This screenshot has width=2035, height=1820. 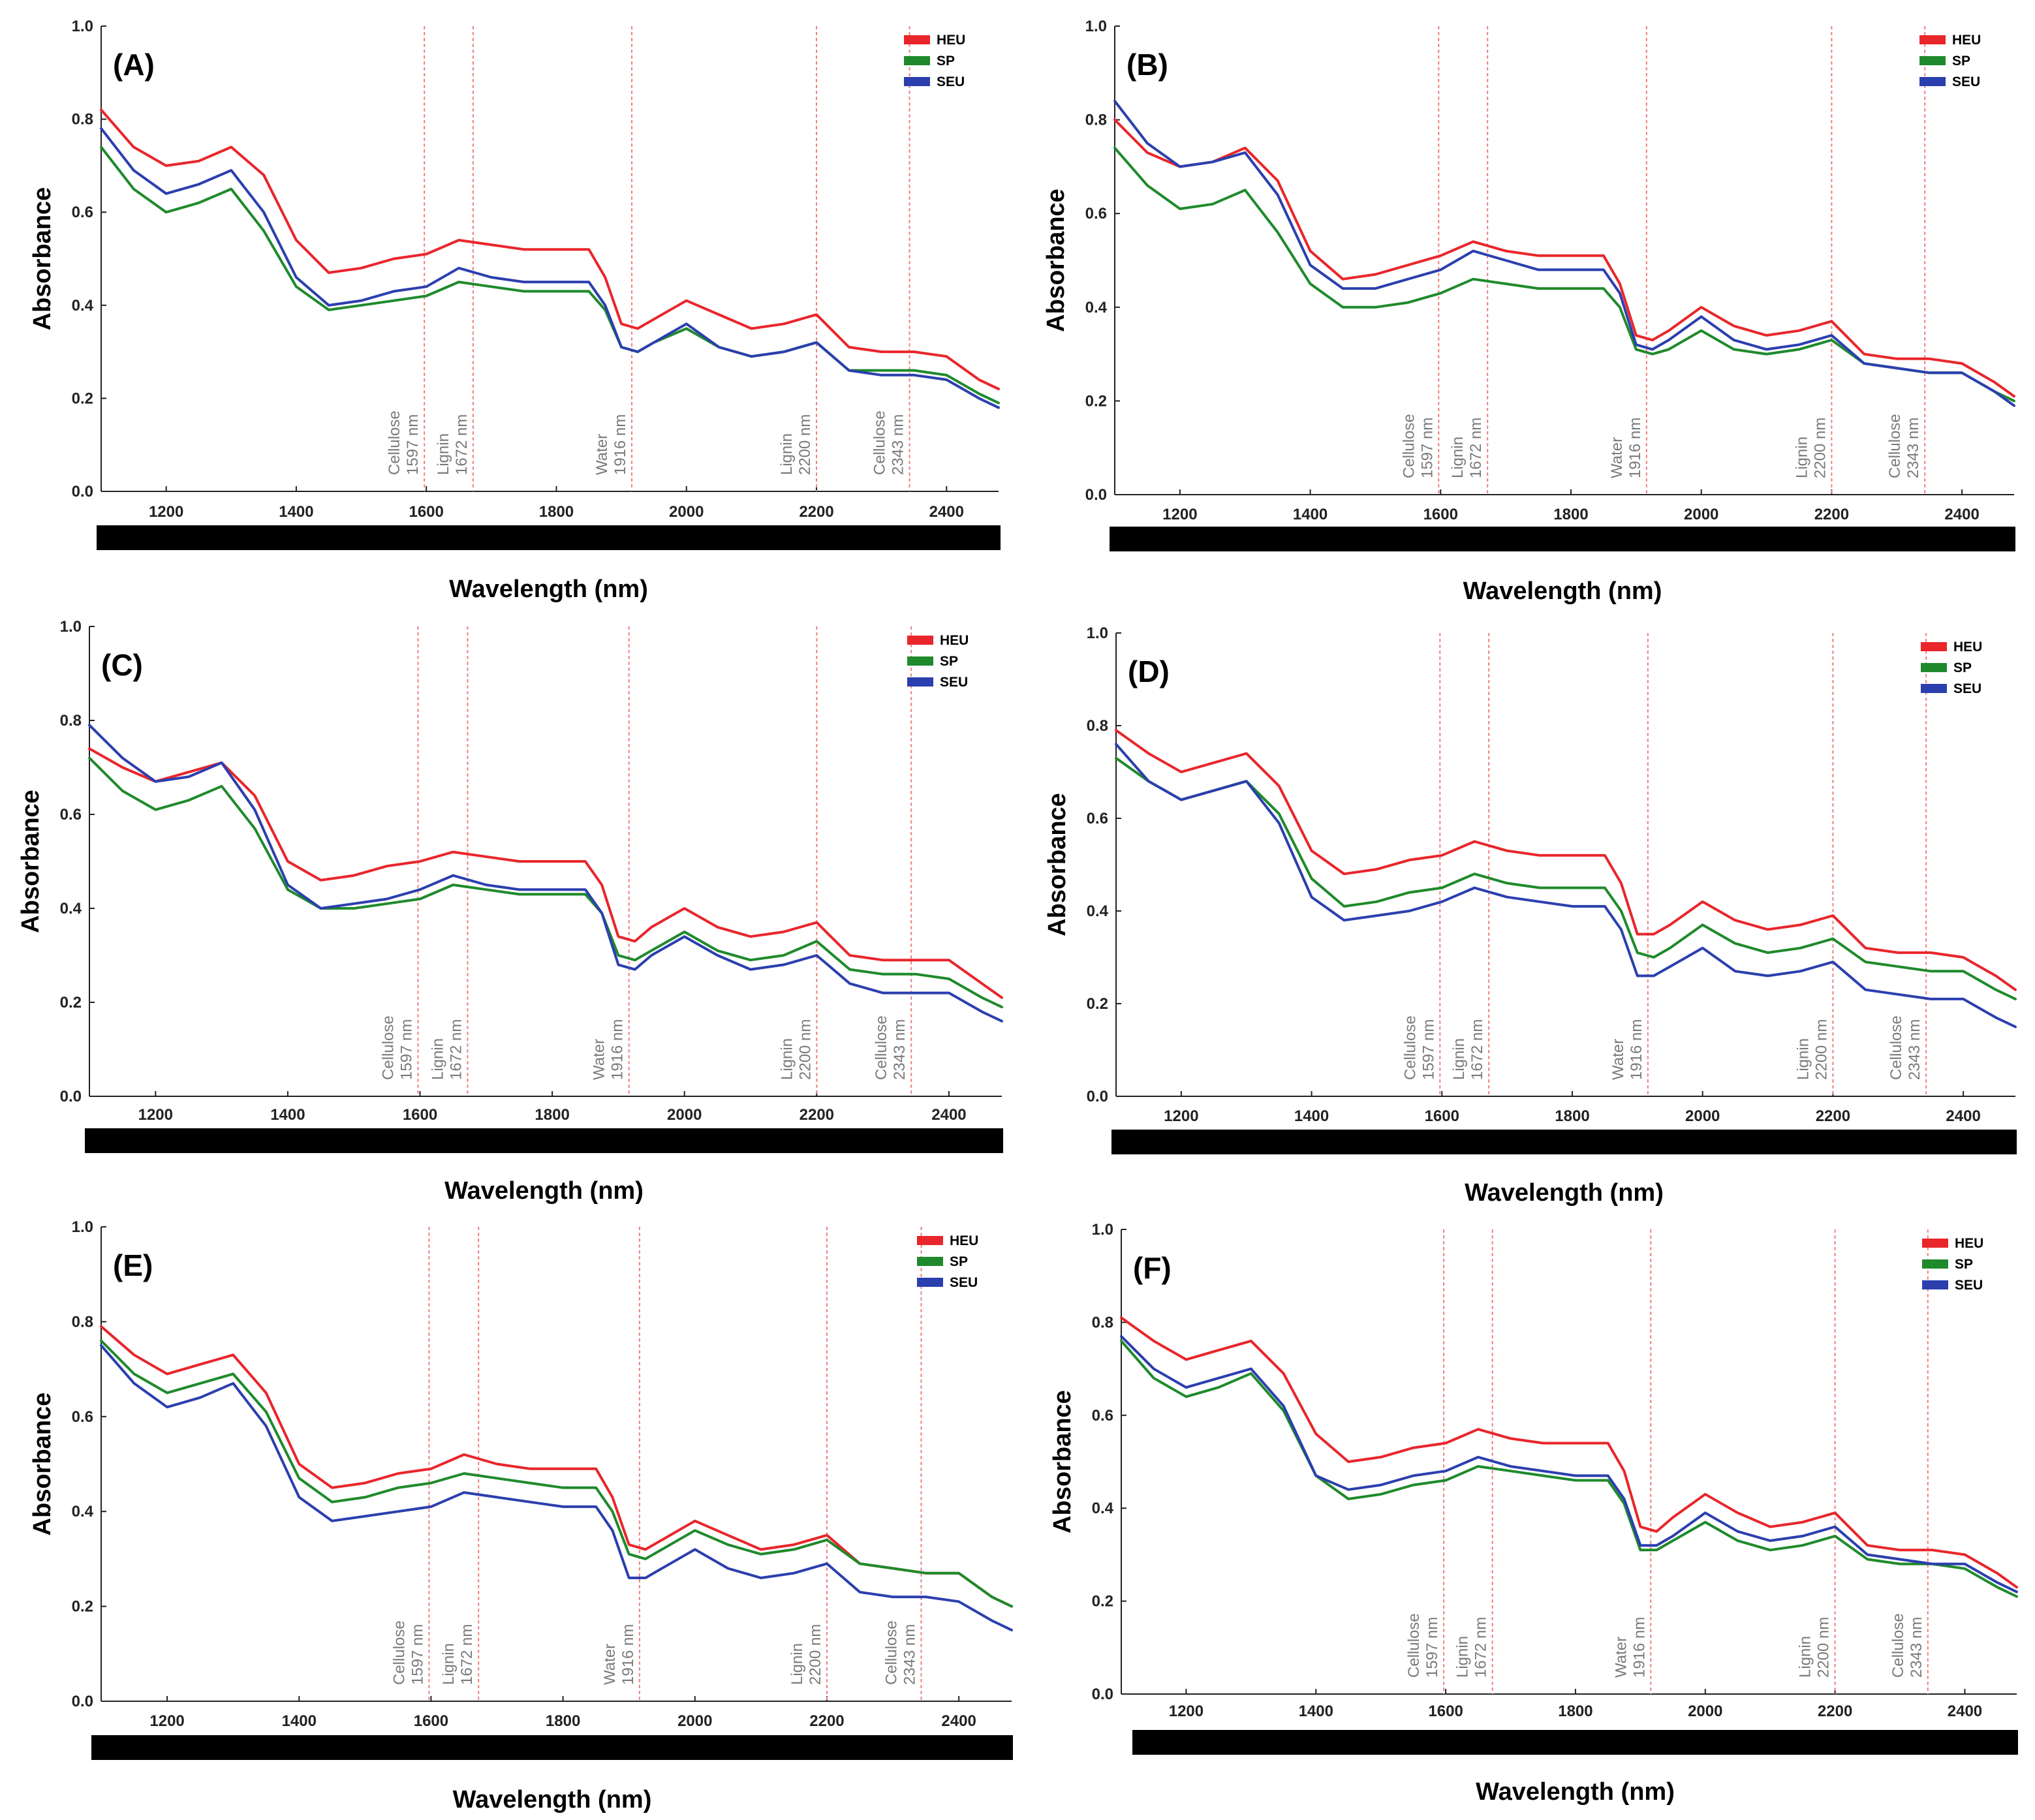 I want to click on legend-label-seu-c: SEU, so click(x=954, y=682).